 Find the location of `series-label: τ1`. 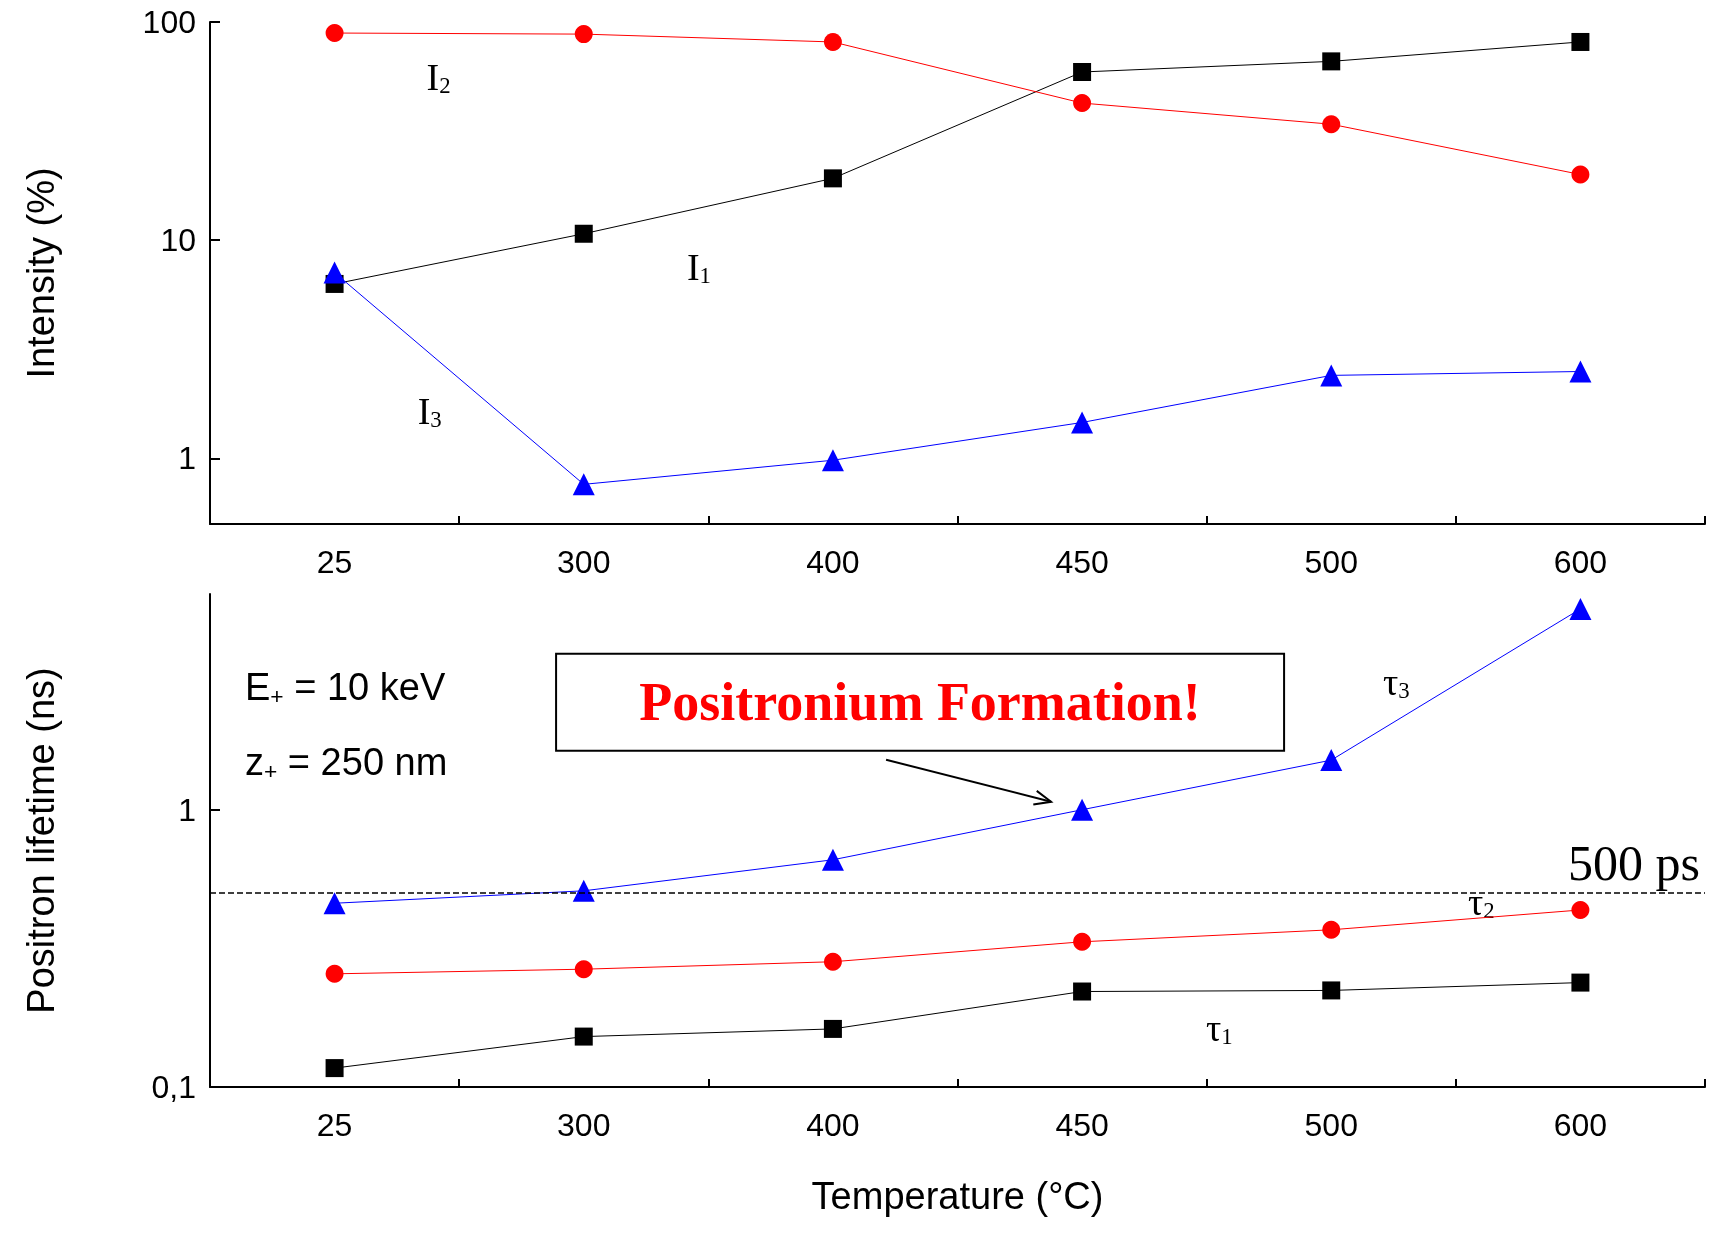

series-label: τ1 is located at coordinates (1219, 1028).